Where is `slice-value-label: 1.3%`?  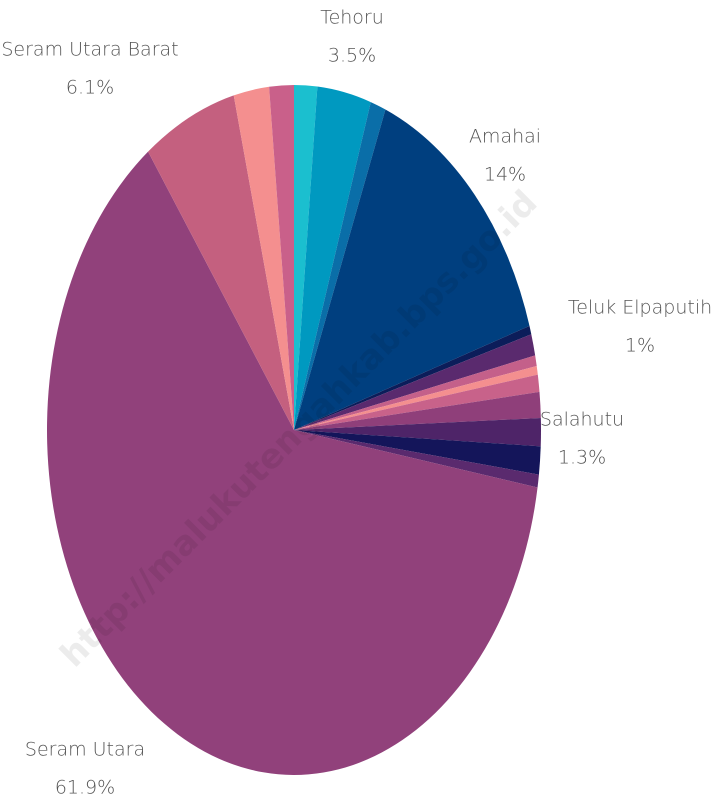 slice-value-label: 1.3% is located at coordinates (582, 458).